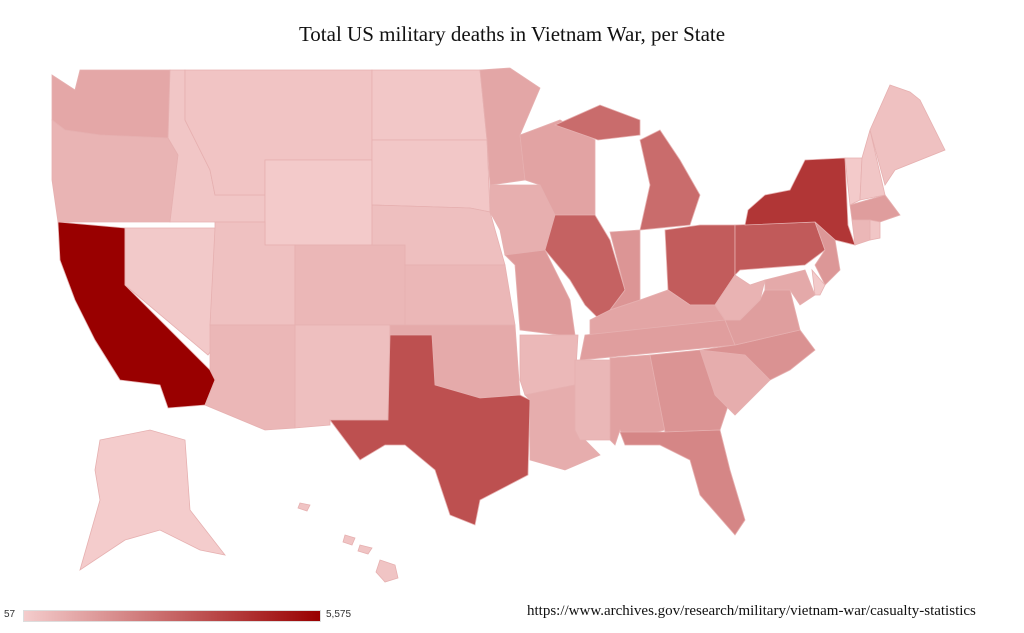 The height and width of the screenshot is (633, 1024). Describe the element at coordinates (800, 201) in the screenshot. I see `state-ny: NY: 4121` at that location.